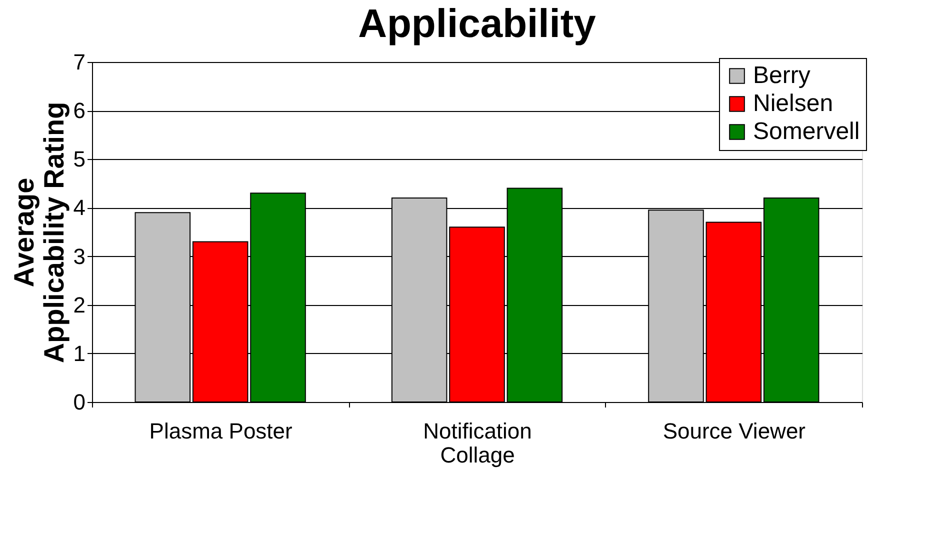 This screenshot has height=554, width=943. What do you see at coordinates (806, 131) in the screenshot?
I see `legend-label: Somervell` at bounding box center [806, 131].